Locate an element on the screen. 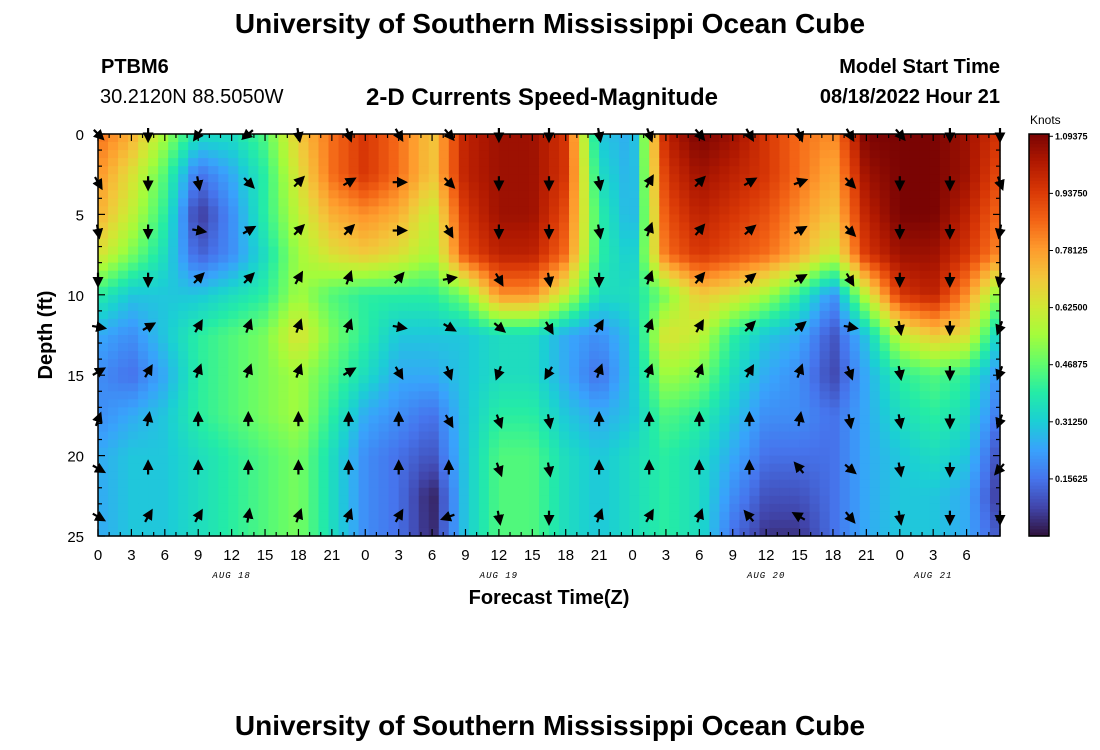  x-tick-label: 12 is located at coordinates (231, 555).